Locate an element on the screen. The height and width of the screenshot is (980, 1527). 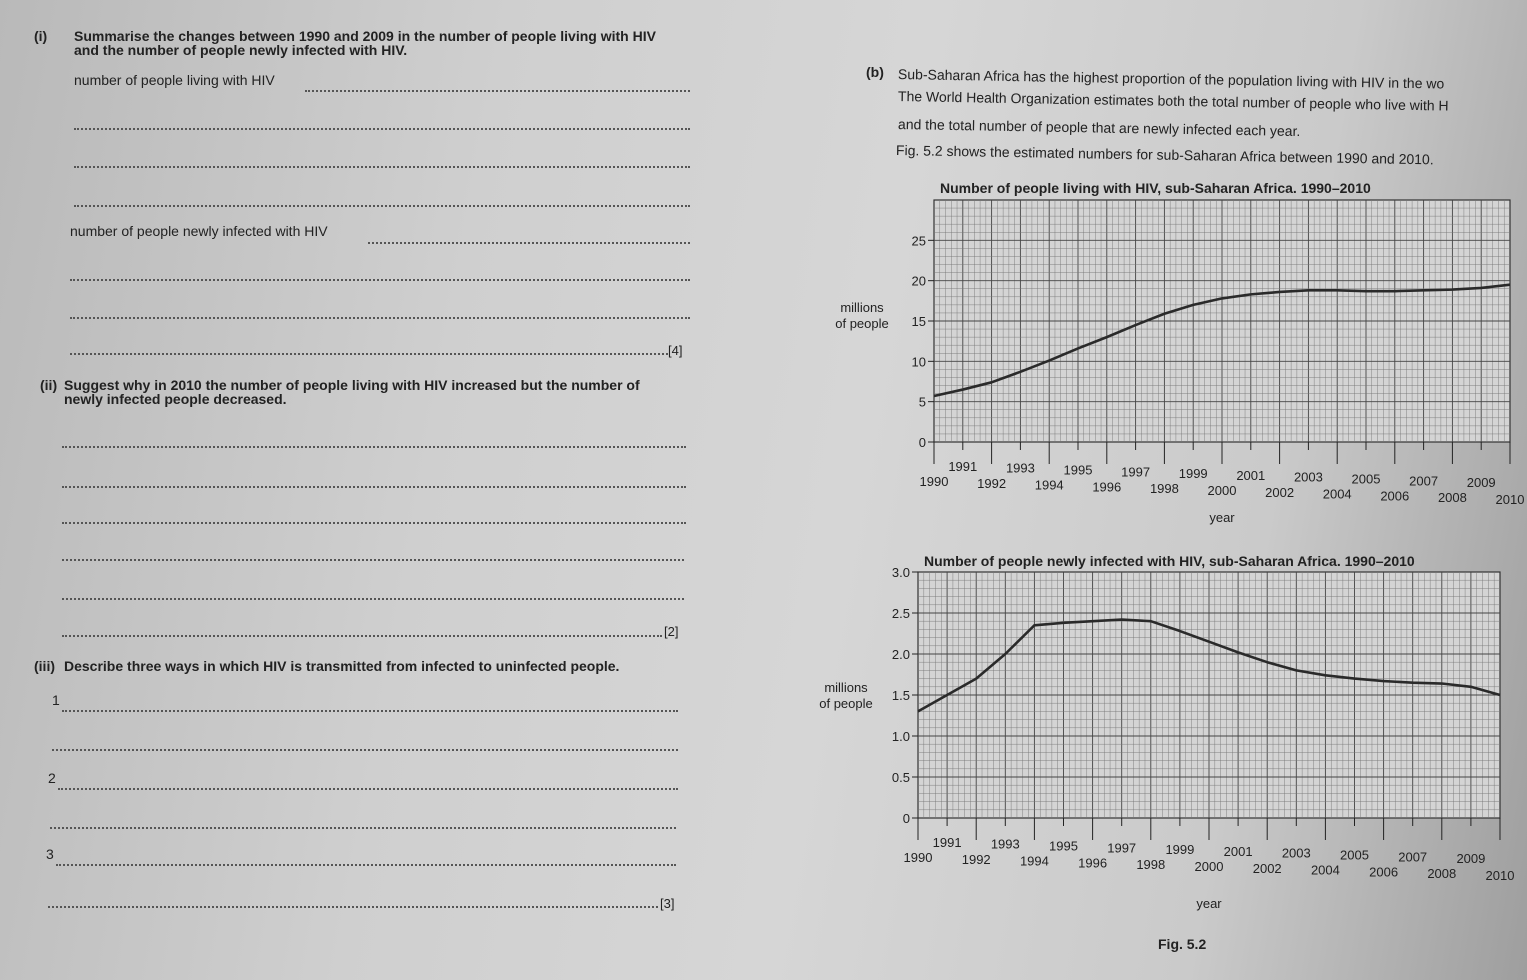
y-tick-label: 1.0 is located at coordinates (901, 736).